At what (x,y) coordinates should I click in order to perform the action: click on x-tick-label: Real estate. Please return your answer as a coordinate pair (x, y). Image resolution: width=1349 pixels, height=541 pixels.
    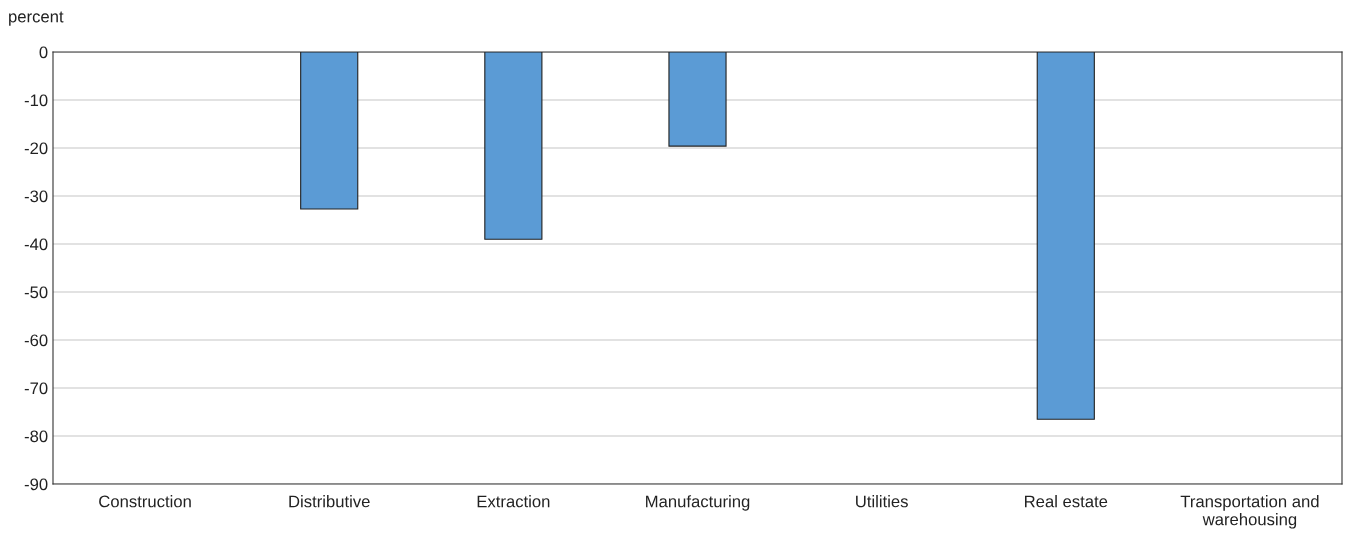
    Looking at the image, I should click on (1066, 501).